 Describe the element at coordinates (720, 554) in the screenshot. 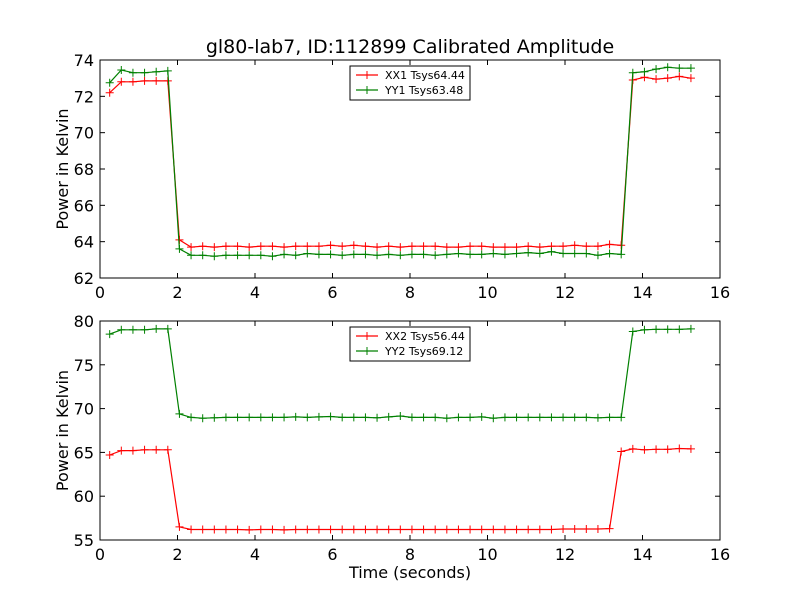

I see `x-tick-label: 16` at that location.